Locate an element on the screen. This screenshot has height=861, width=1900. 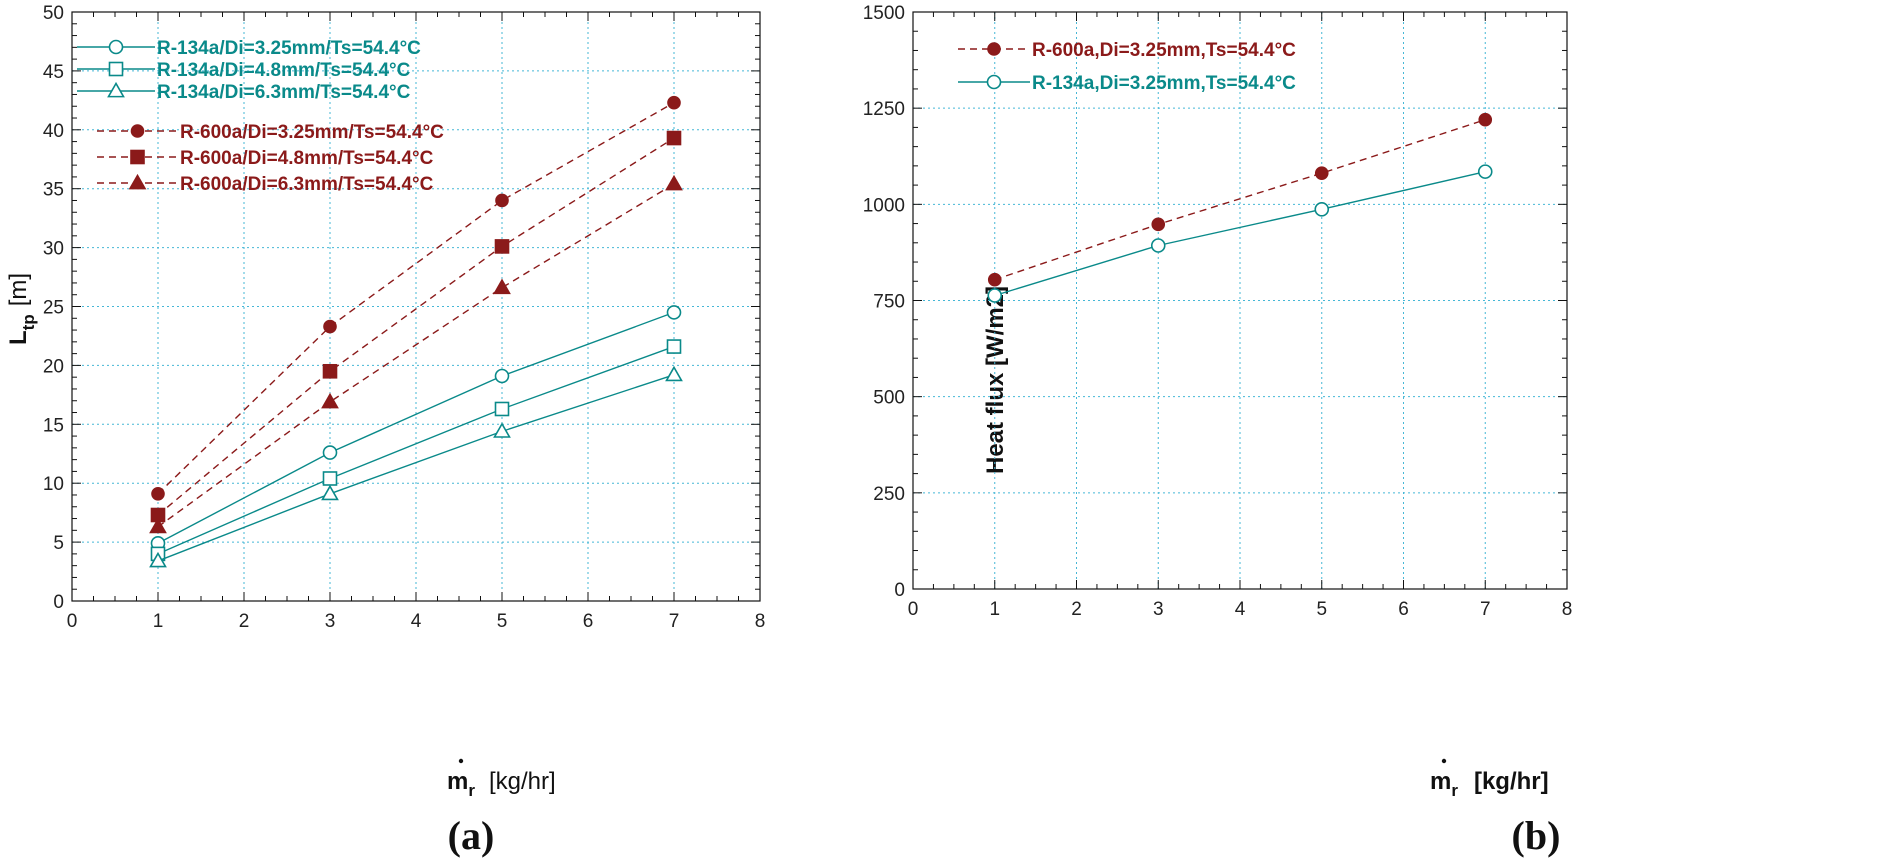
panel-b-xlabel-dot is located at coordinates (1444, 761).